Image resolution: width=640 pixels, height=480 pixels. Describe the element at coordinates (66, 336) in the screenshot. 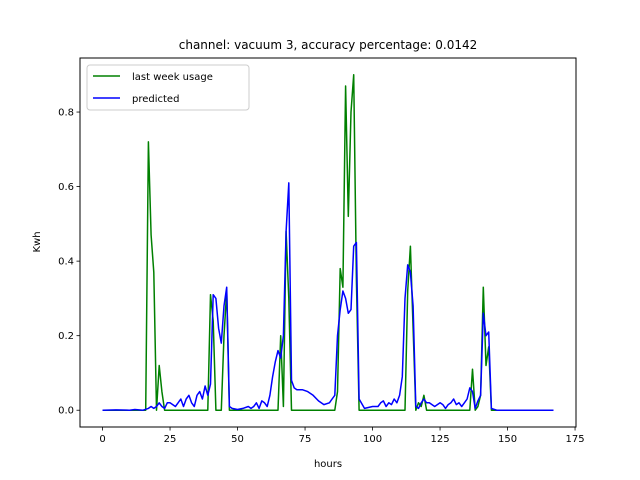

I see `y-tick-label: 0.2` at that location.